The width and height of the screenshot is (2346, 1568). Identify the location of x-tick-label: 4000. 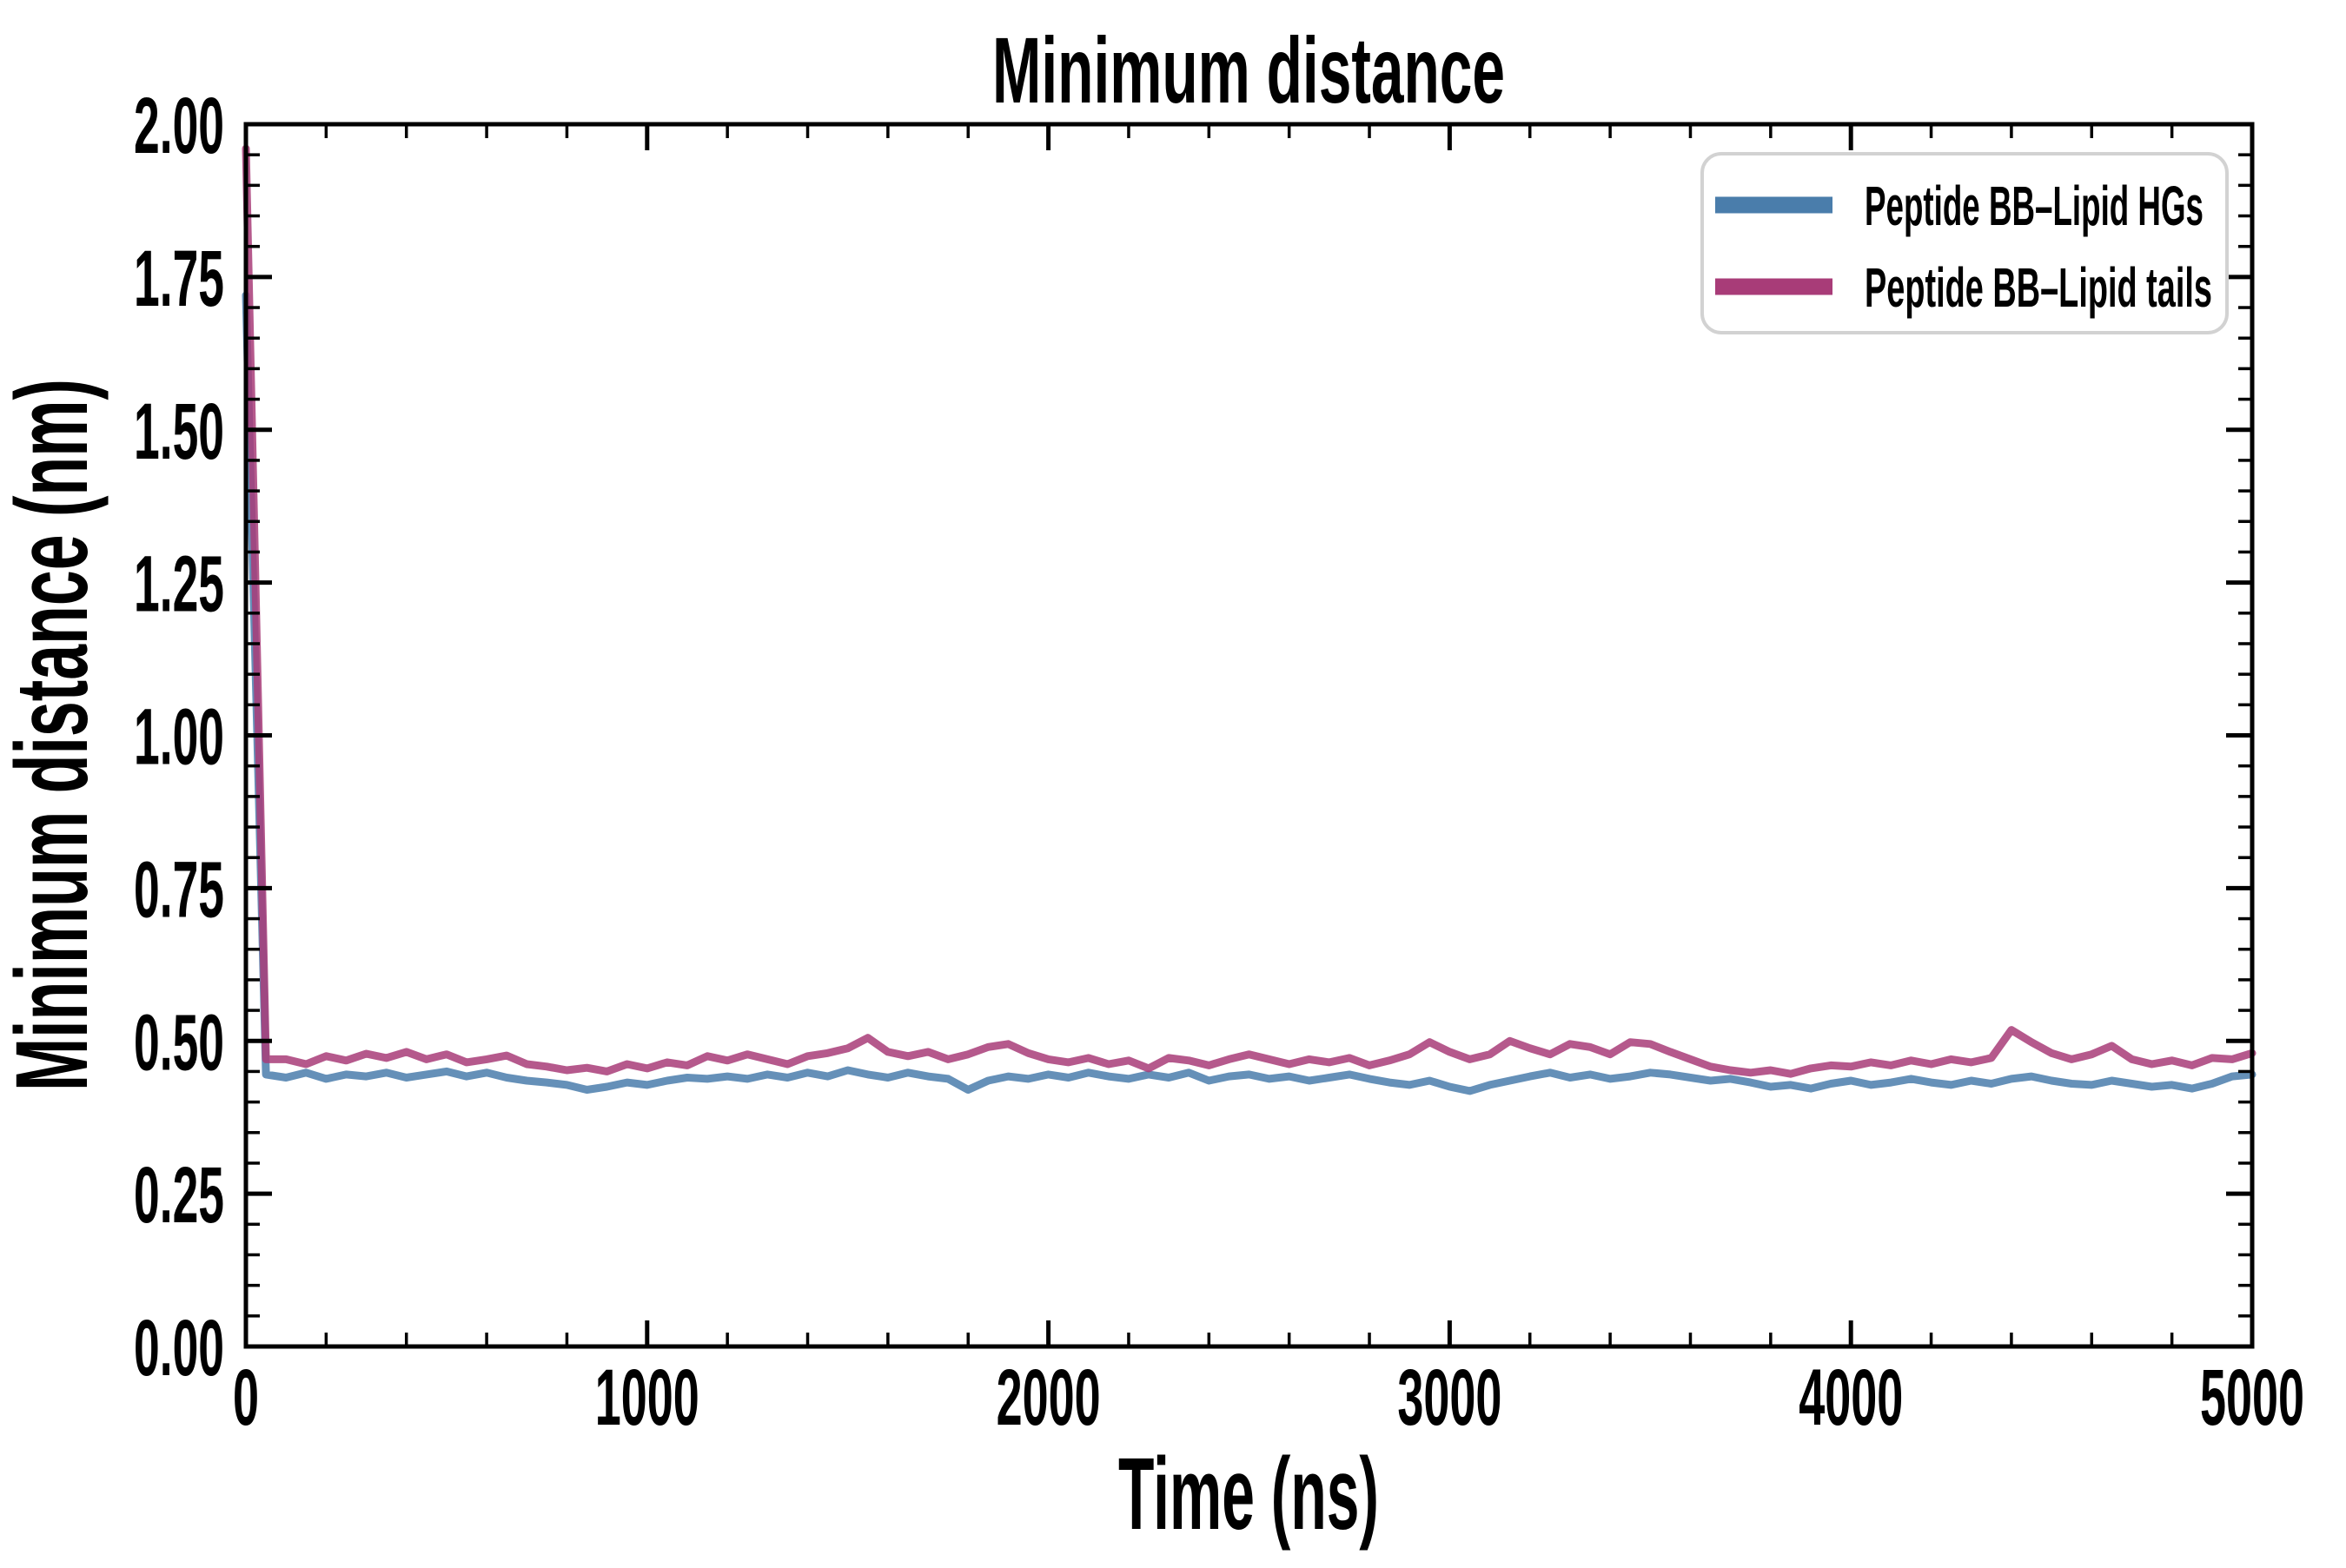
(1851, 1397).